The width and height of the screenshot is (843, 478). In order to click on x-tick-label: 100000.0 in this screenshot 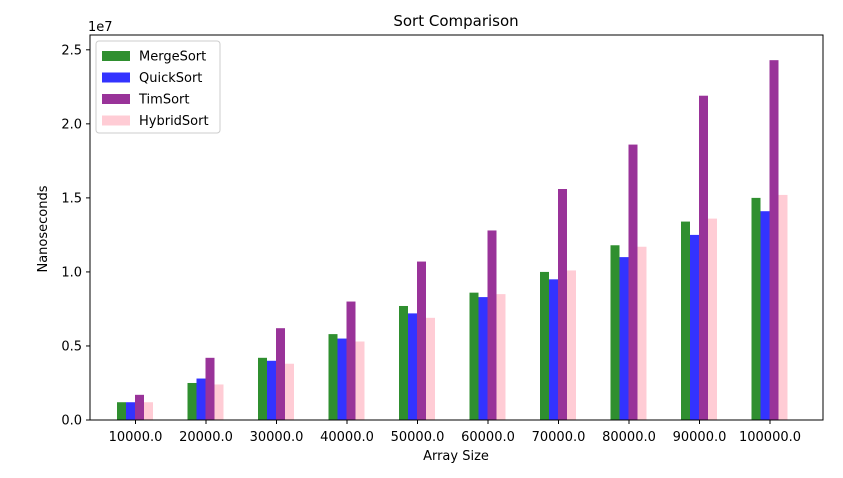, I will do `click(770, 437)`.